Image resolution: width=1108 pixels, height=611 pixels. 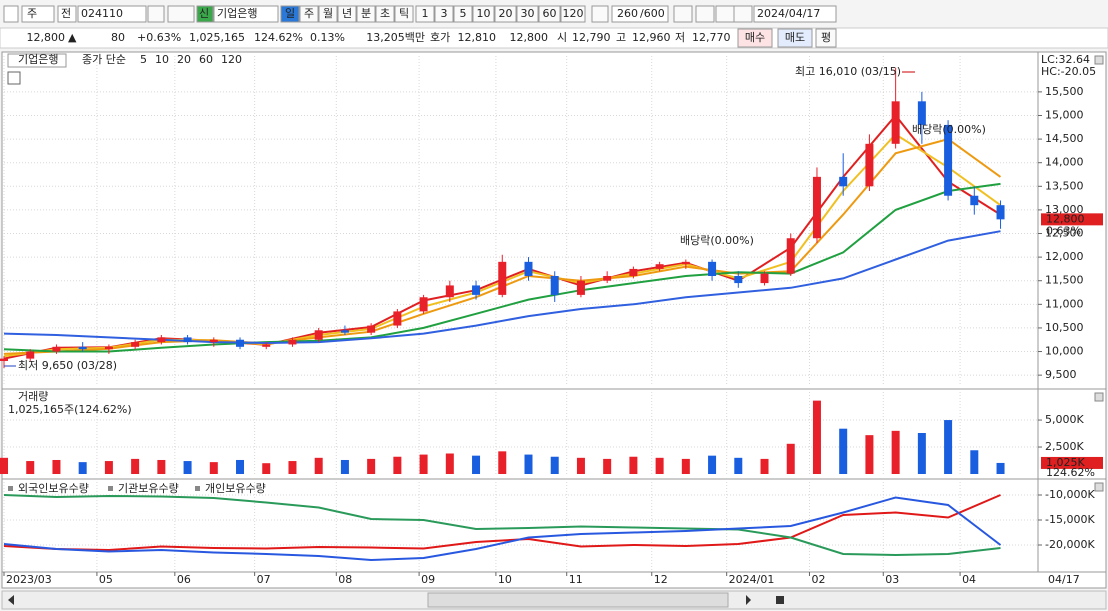 I want to click on quote-change-rate: +0.63%, so click(x=159, y=37).